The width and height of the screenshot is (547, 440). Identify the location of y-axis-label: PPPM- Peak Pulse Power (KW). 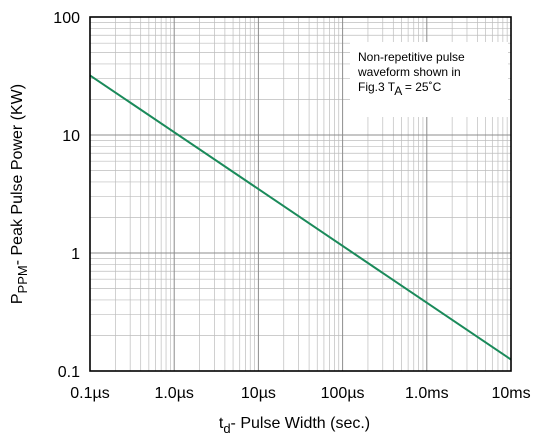
(19, 194).